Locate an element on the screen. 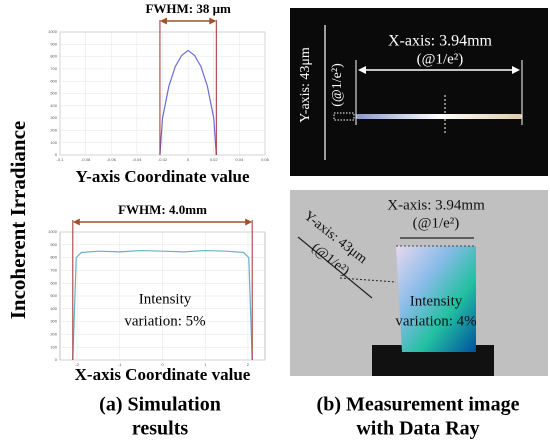 This screenshot has width=550, height=442. annotation: variation: 5% is located at coordinates (164, 321).